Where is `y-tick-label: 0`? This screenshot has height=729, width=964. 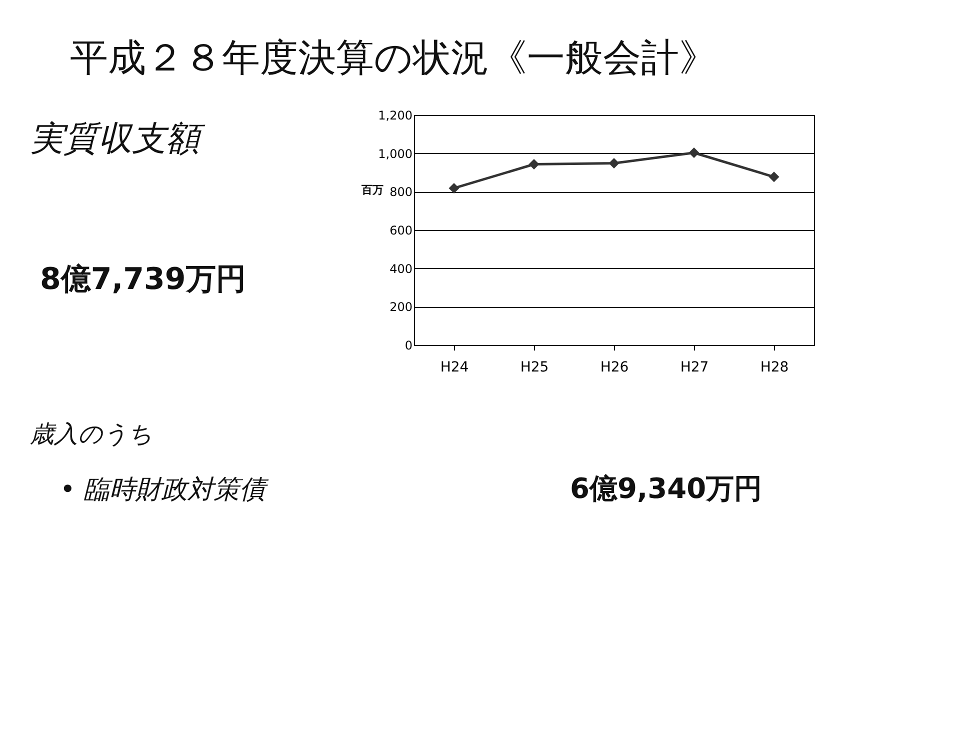 y-tick-label: 0 is located at coordinates (408, 345).